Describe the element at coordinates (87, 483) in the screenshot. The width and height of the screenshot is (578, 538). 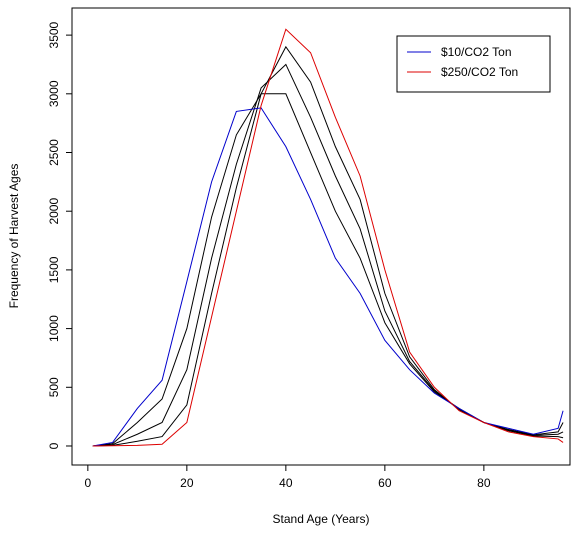
I see `x-tick-label: 0` at that location.